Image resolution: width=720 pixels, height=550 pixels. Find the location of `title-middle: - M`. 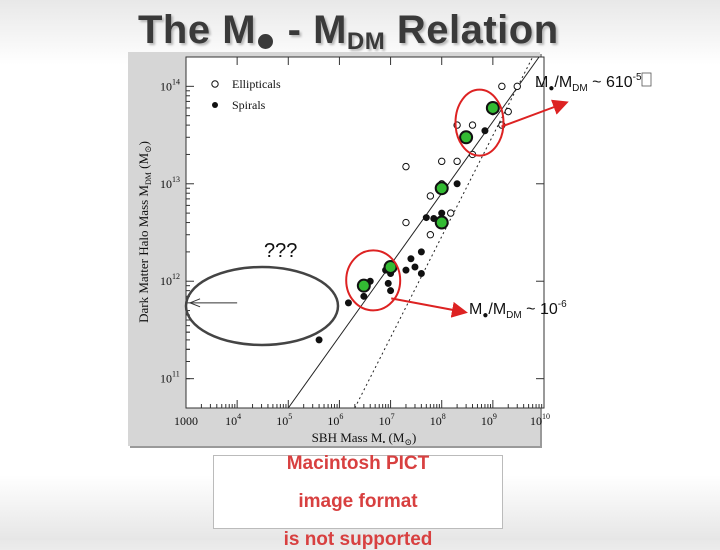

title-middle: - M is located at coordinates (311, 30).